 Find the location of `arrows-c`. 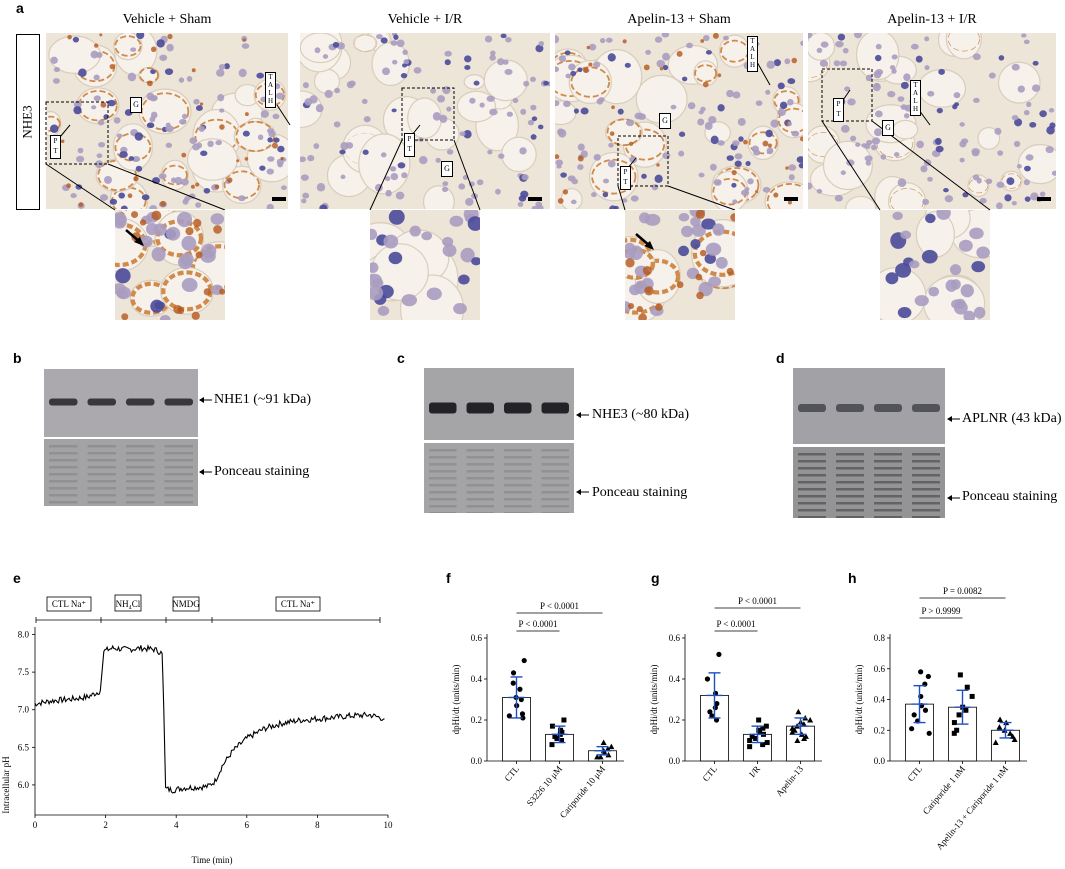

arrows-c is located at coordinates (582, 453).